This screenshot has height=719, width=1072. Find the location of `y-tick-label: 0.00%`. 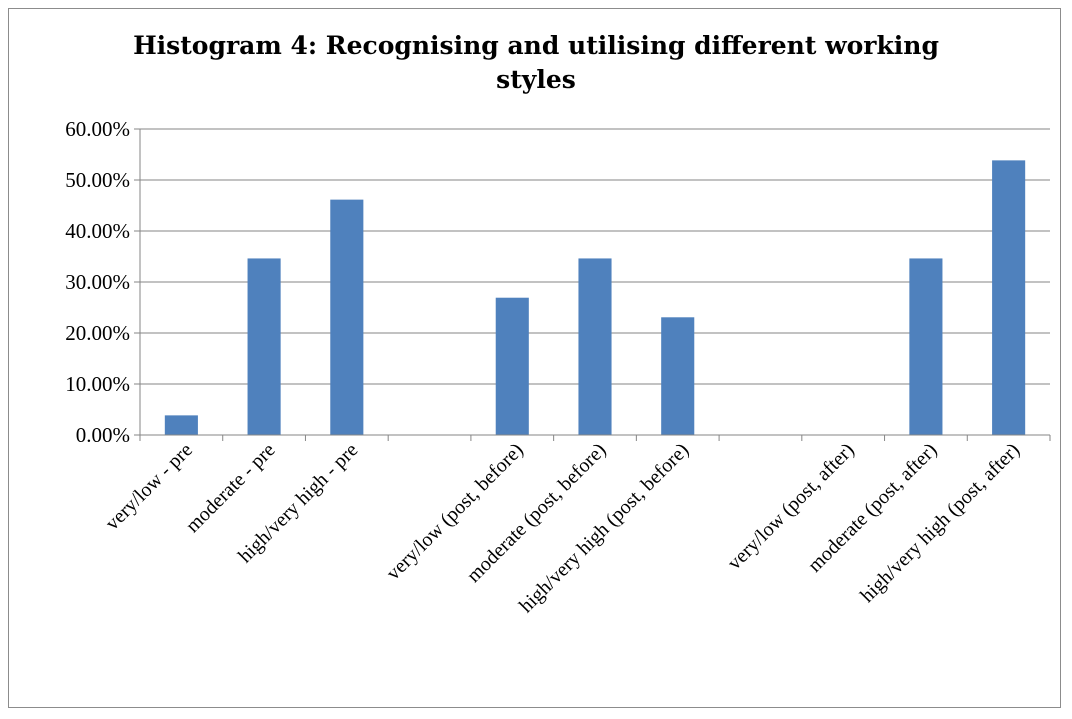

y-tick-label: 0.00% is located at coordinates (103, 435).